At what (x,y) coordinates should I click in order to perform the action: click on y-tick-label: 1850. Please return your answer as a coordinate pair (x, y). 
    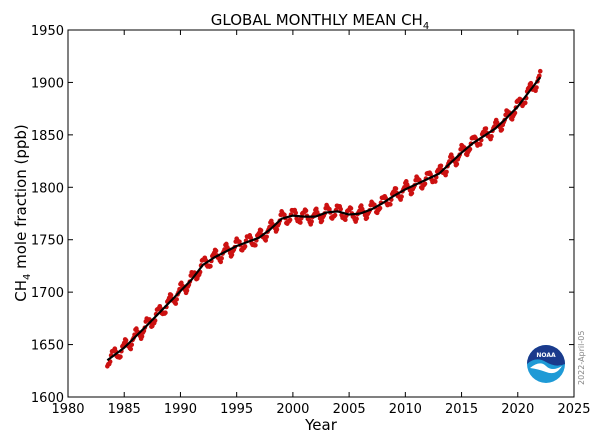
    Looking at the image, I should click on (47, 136).